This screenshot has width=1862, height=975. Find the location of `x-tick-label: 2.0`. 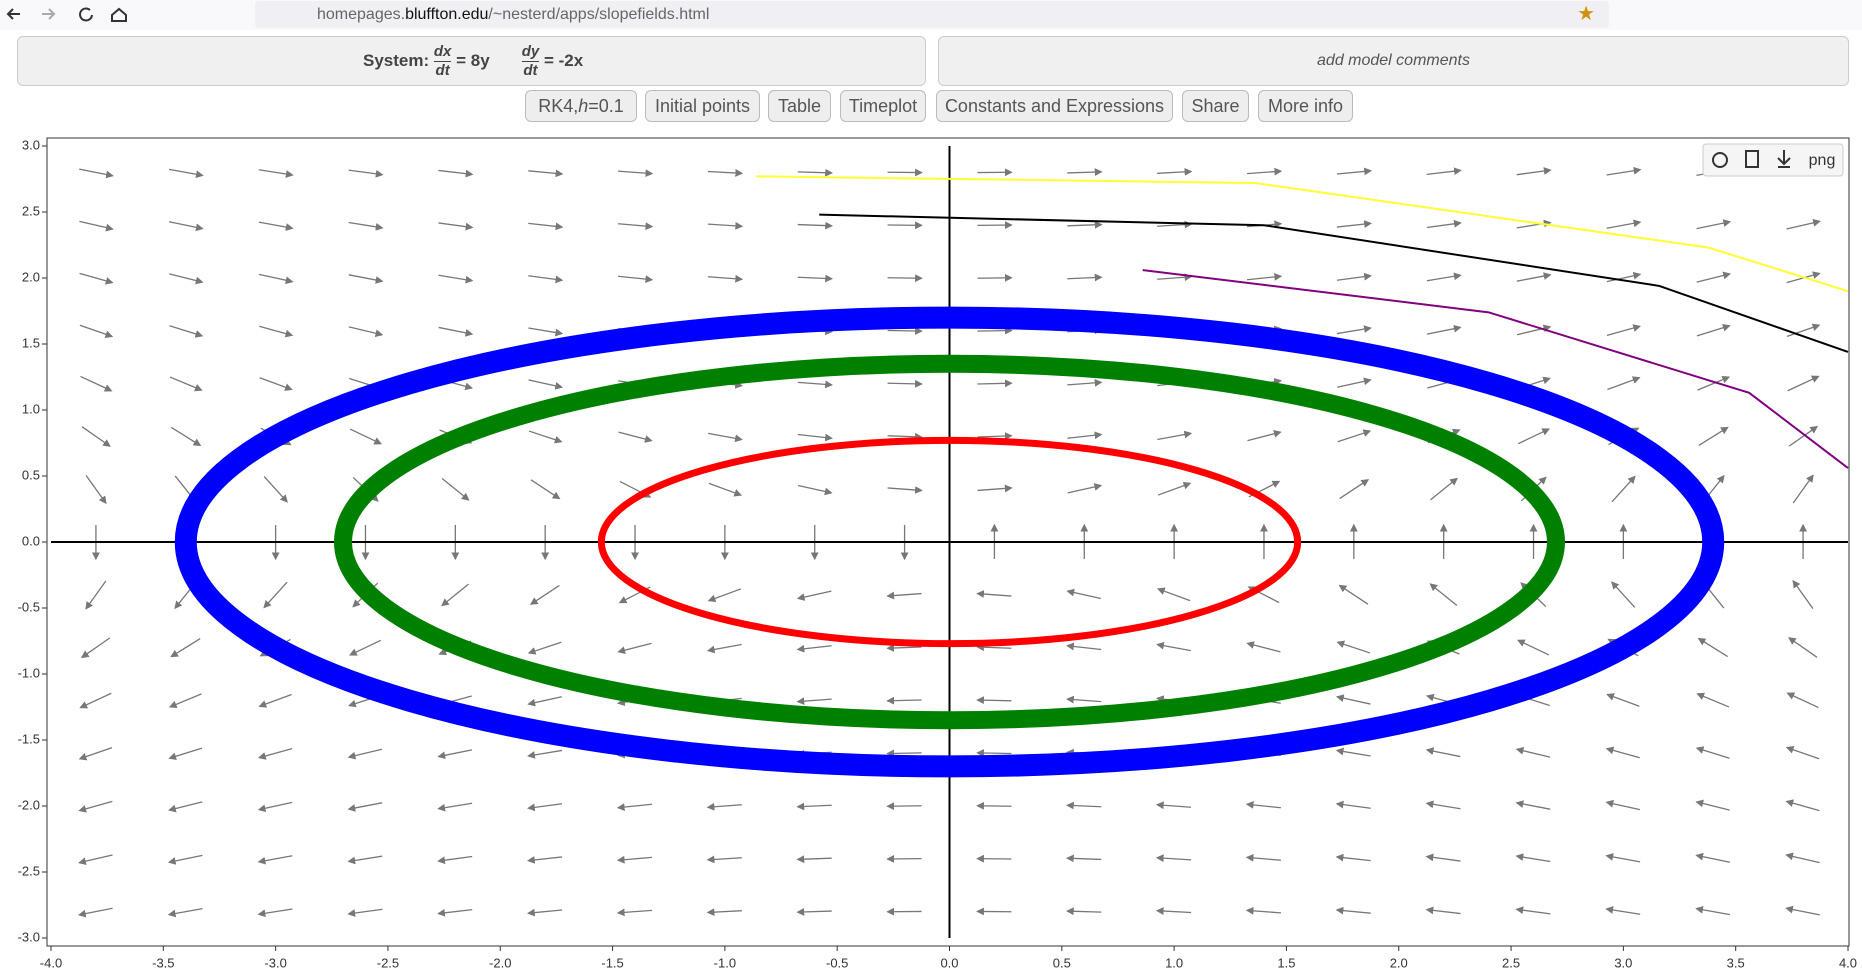

x-tick-label: 2.0 is located at coordinates (1399, 962).